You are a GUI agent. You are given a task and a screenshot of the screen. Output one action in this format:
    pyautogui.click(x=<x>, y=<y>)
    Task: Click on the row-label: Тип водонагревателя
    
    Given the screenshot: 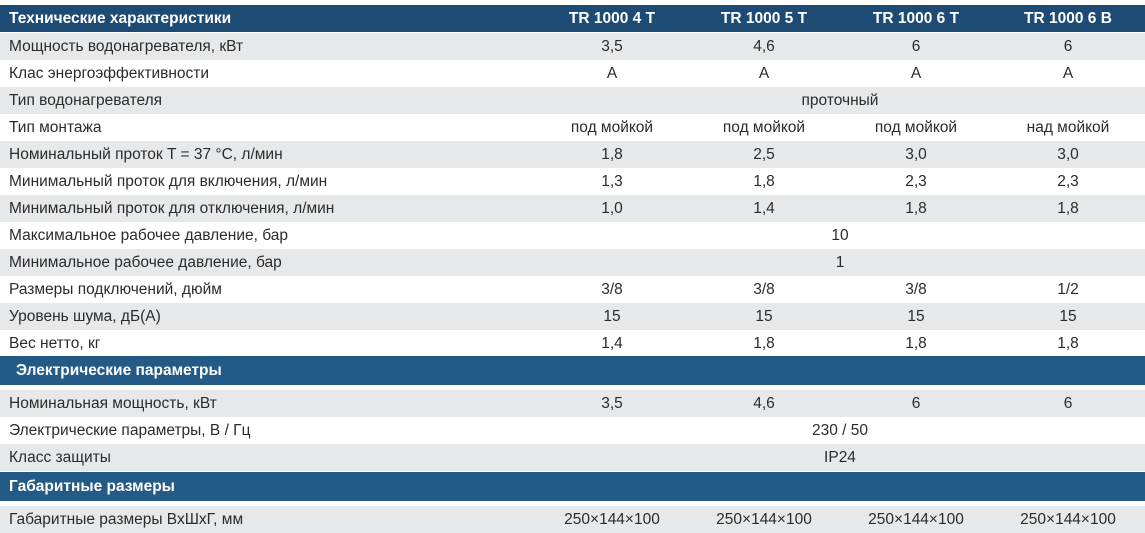 What is the action you would take?
    pyautogui.click(x=86, y=100)
    